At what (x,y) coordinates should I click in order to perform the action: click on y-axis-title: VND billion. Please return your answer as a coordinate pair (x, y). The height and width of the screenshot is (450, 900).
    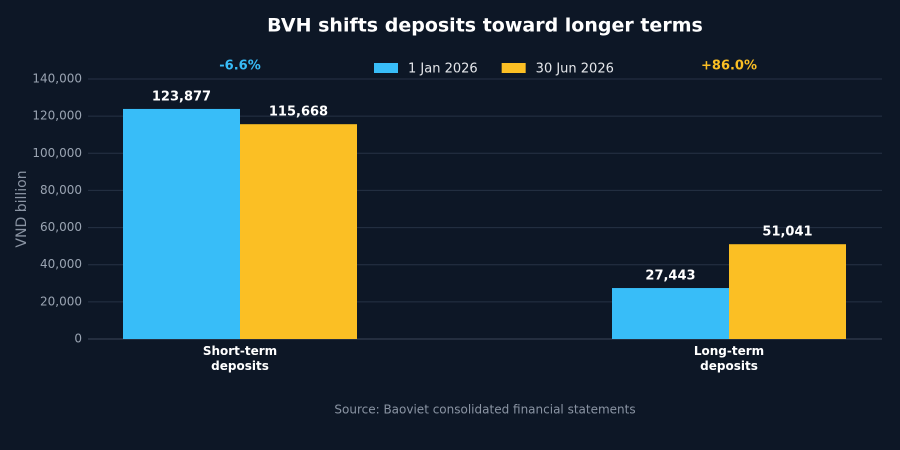
    Looking at the image, I should click on (22, 208).